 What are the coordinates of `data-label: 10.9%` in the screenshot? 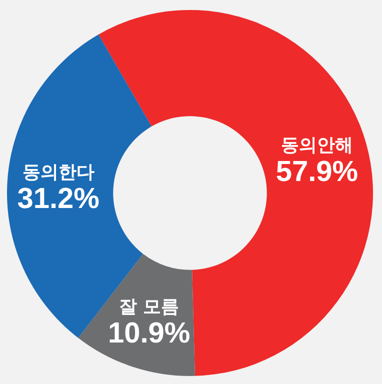 It's located at (149, 333).